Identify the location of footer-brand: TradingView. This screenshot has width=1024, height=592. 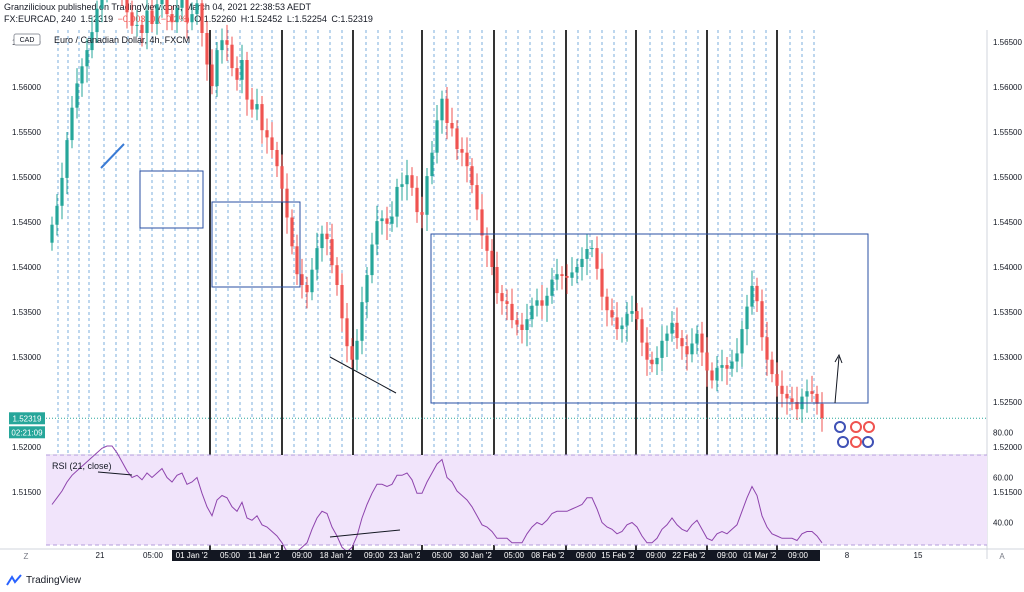
(43, 580).